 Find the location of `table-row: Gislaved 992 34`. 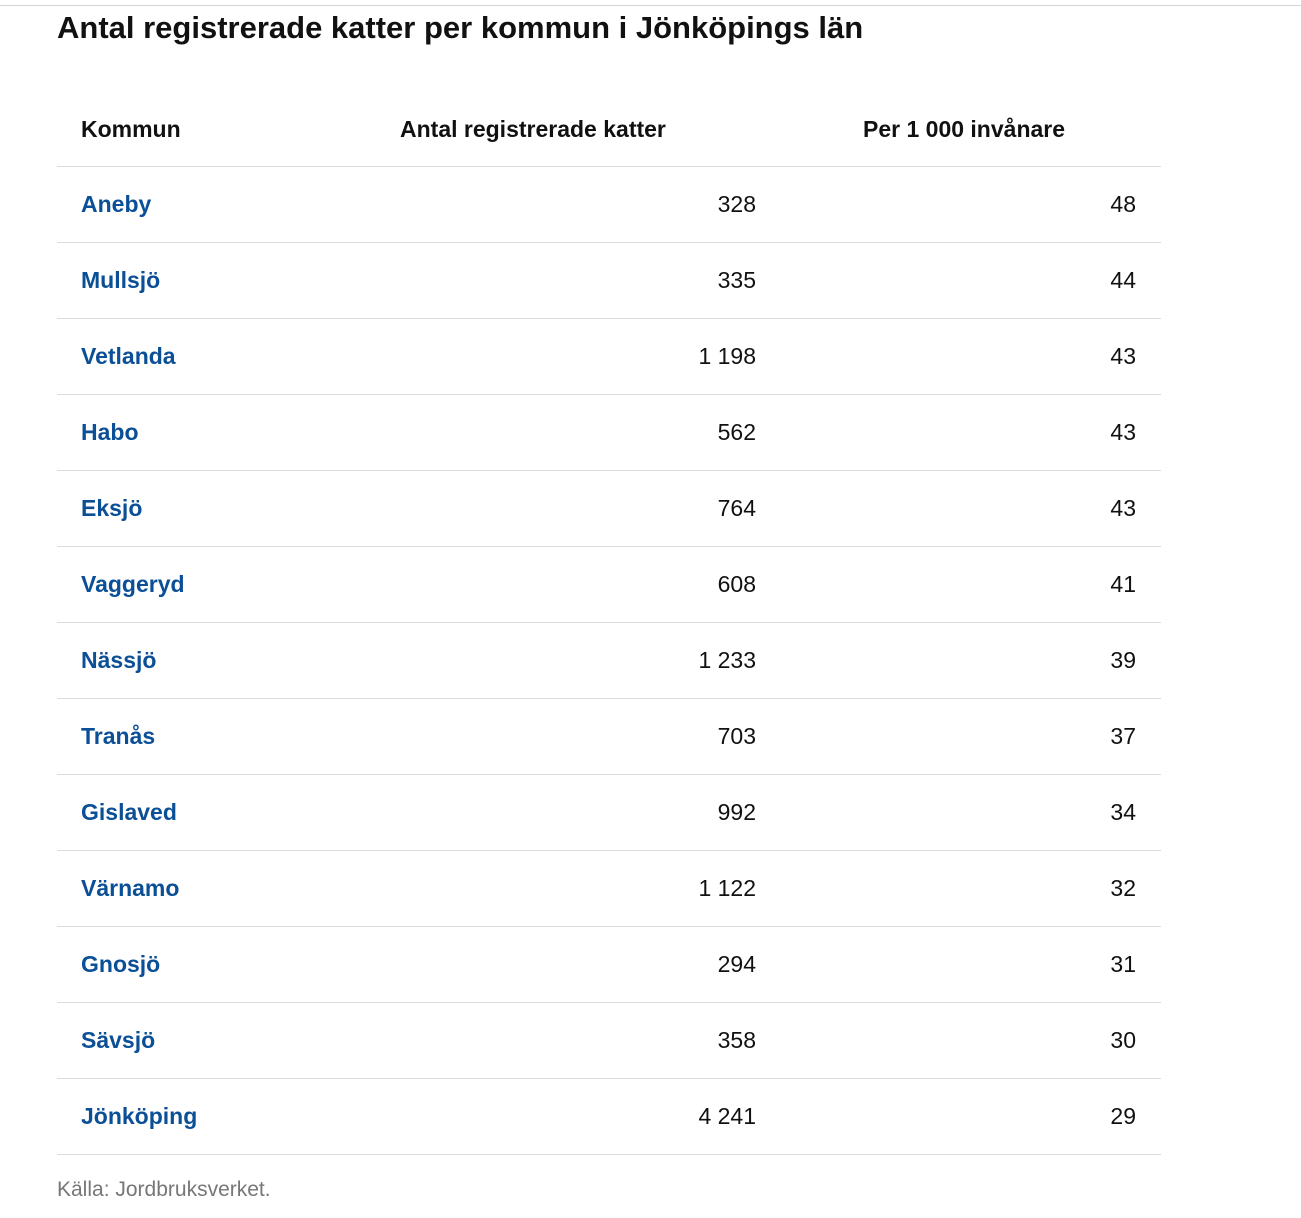

table-row: Gislaved 992 34 is located at coordinates (609, 813).